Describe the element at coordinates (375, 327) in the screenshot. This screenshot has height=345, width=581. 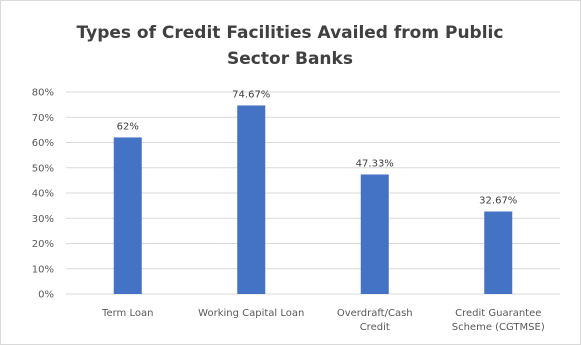
I see `category-label: Credit` at that location.